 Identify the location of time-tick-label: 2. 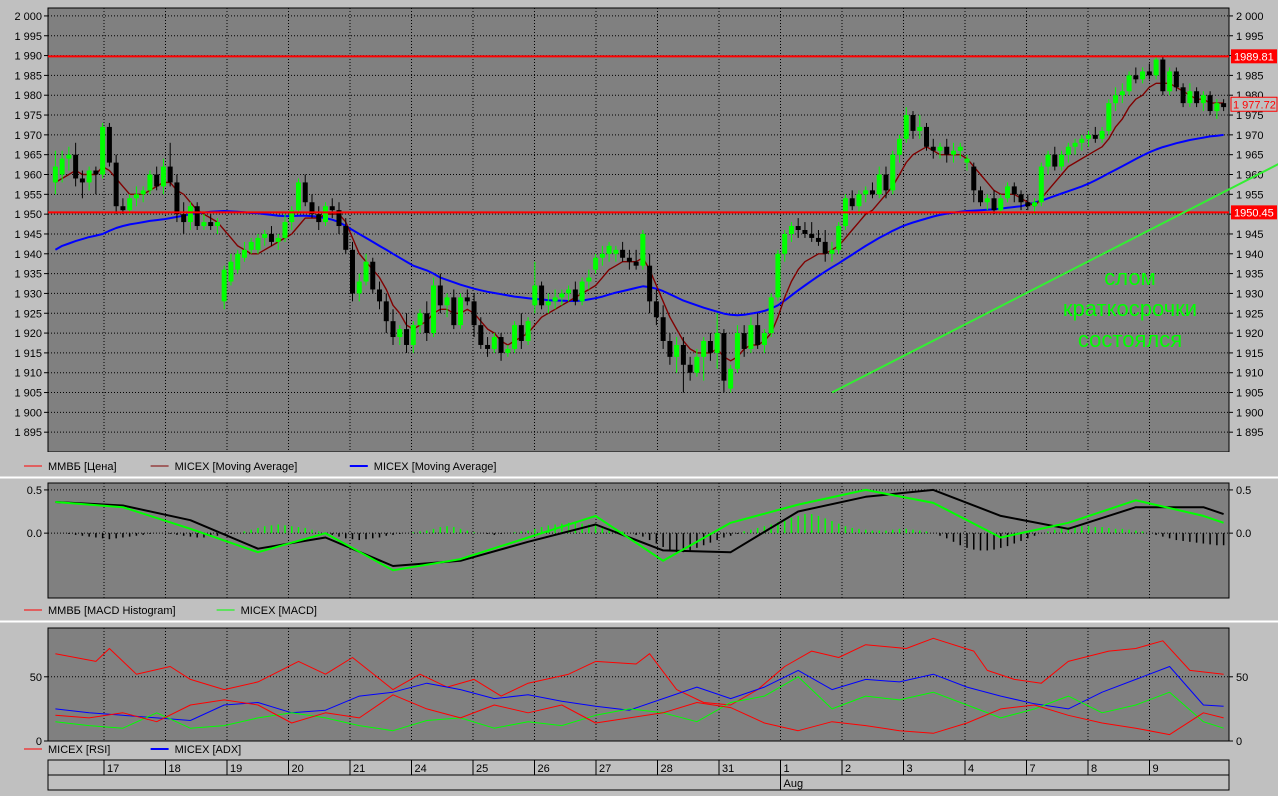
(848, 769).